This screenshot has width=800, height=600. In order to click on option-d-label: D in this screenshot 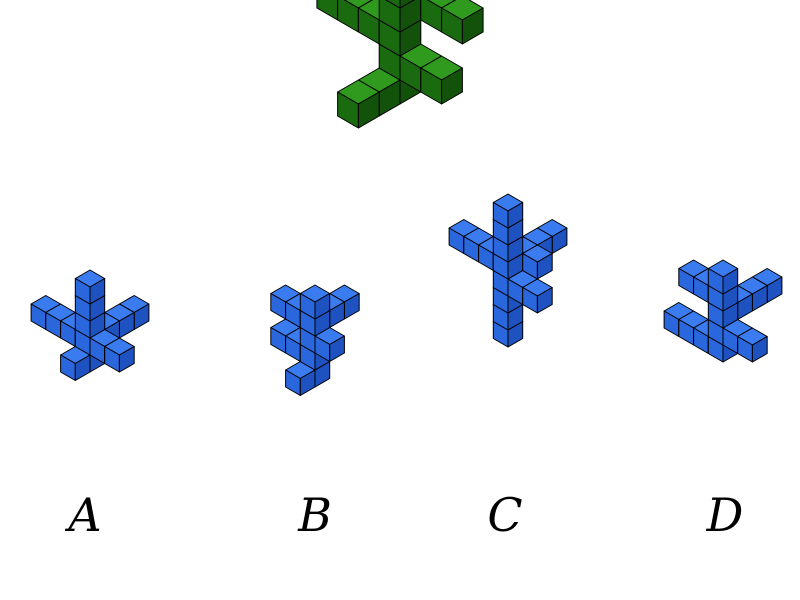, I will do `click(725, 515)`.